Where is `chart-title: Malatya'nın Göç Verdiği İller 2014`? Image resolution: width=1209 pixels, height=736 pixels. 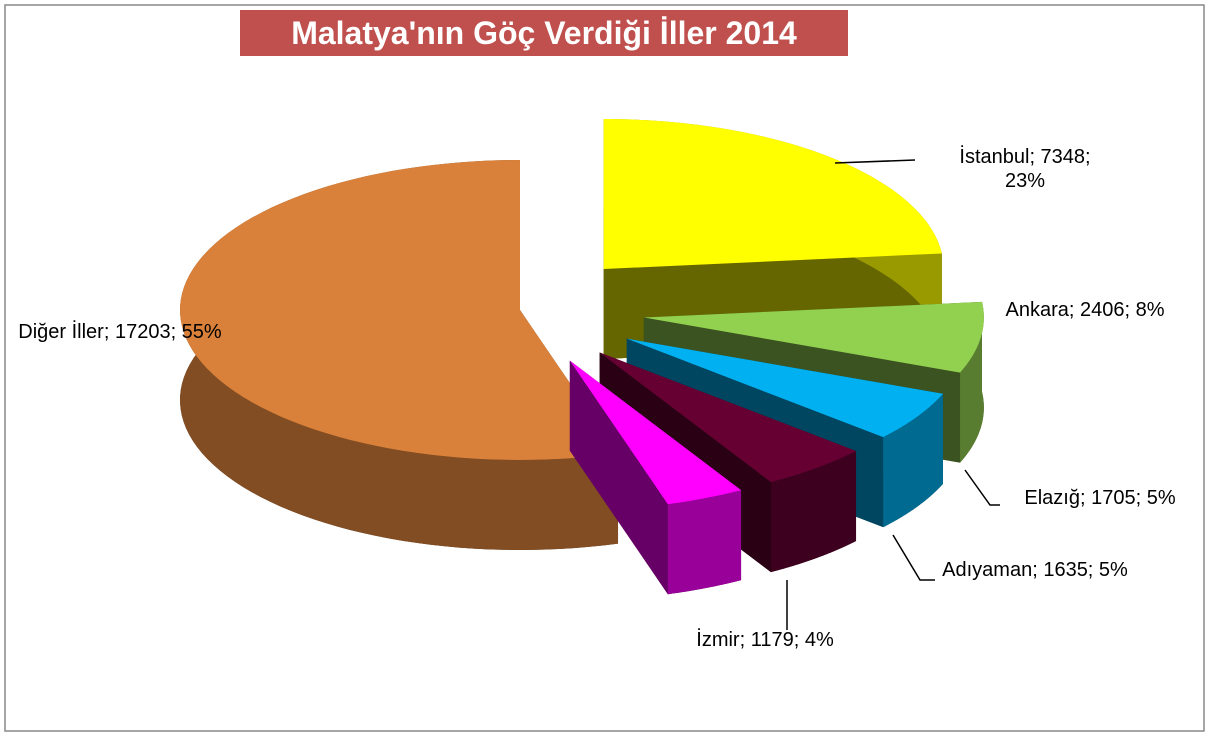
chart-title: Malatya'nın Göç Verdiği İller 2014 is located at coordinates (544, 33).